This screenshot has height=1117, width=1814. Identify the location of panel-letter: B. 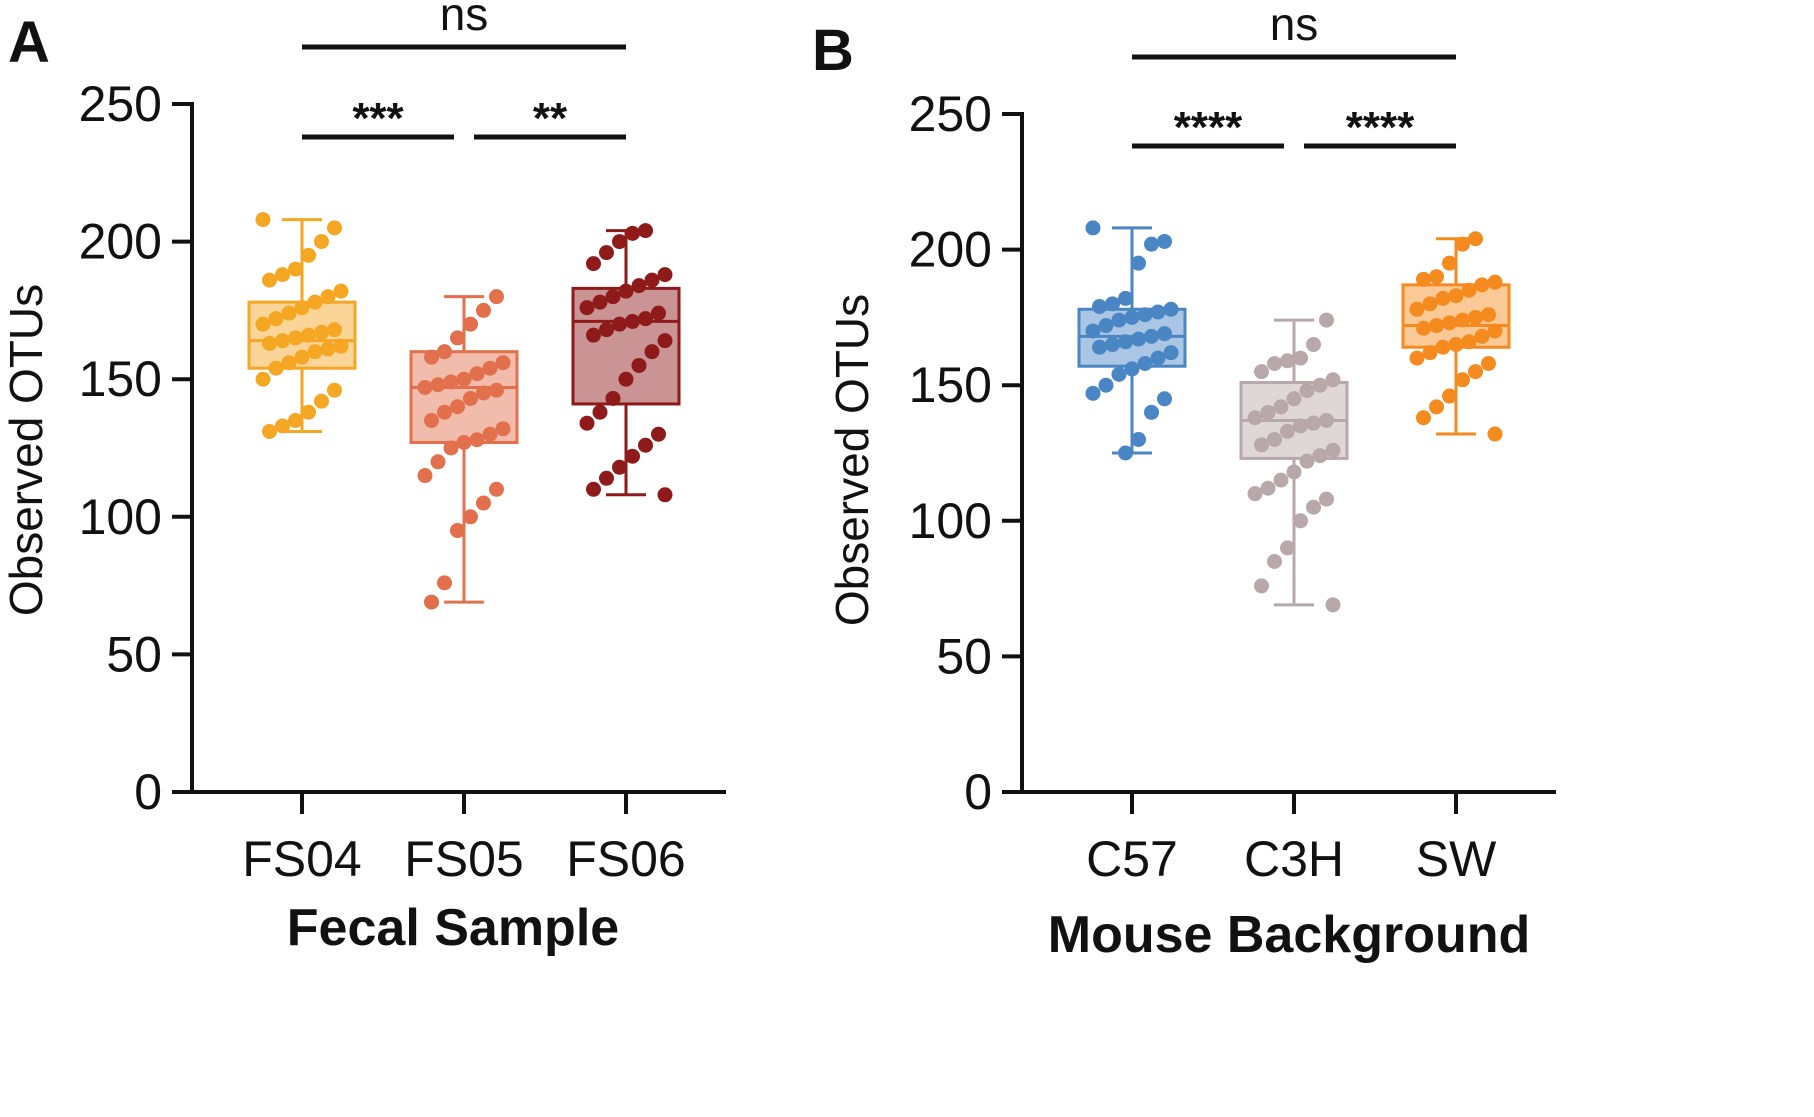
(833, 50).